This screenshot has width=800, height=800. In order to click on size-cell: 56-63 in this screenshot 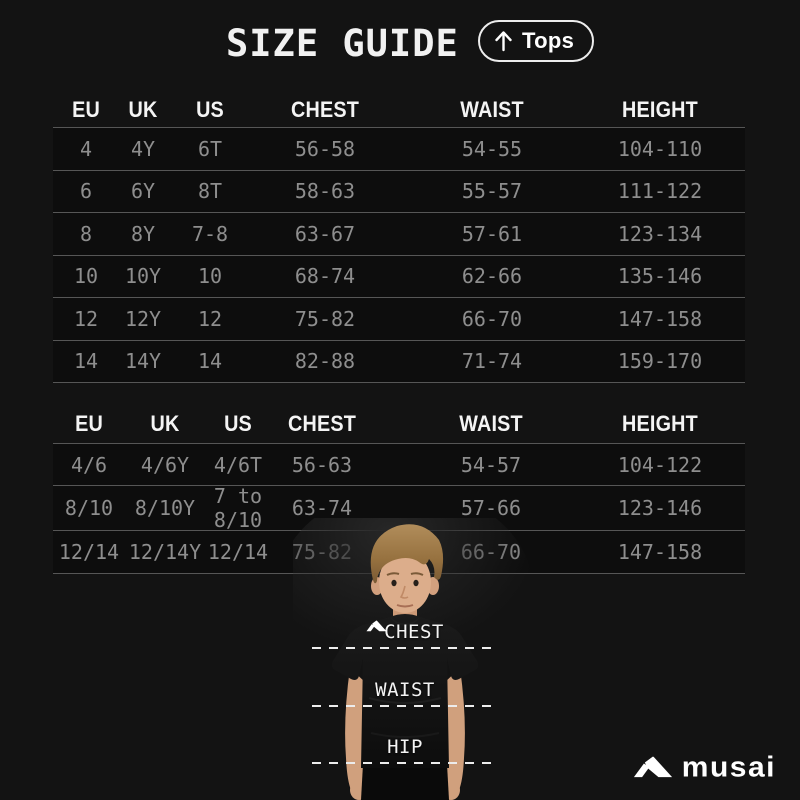, I will do `click(322, 464)`.